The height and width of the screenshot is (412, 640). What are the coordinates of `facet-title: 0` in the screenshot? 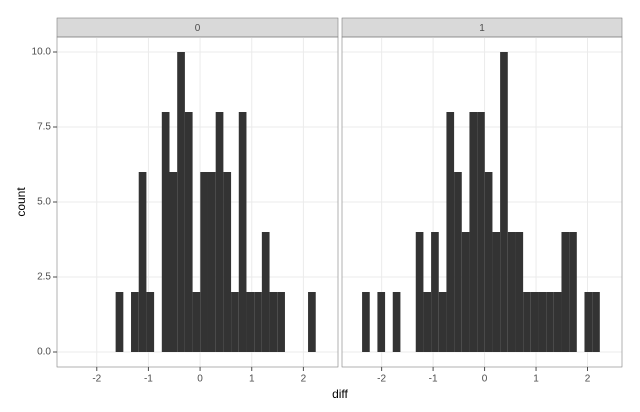 It's located at (198, 28).